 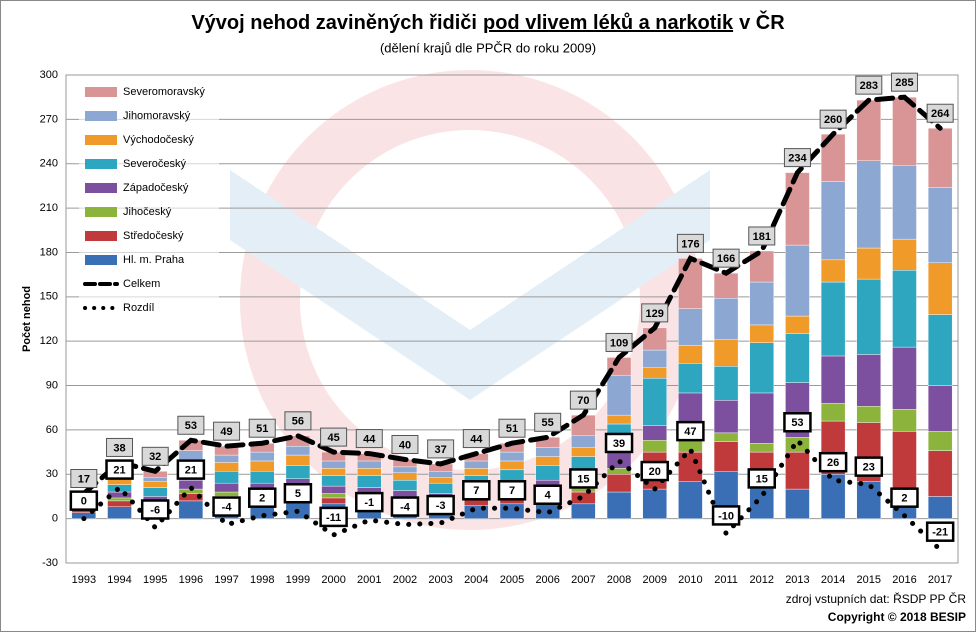 I want to click on x-tick-label: 2000, so click(x=333, y=580).